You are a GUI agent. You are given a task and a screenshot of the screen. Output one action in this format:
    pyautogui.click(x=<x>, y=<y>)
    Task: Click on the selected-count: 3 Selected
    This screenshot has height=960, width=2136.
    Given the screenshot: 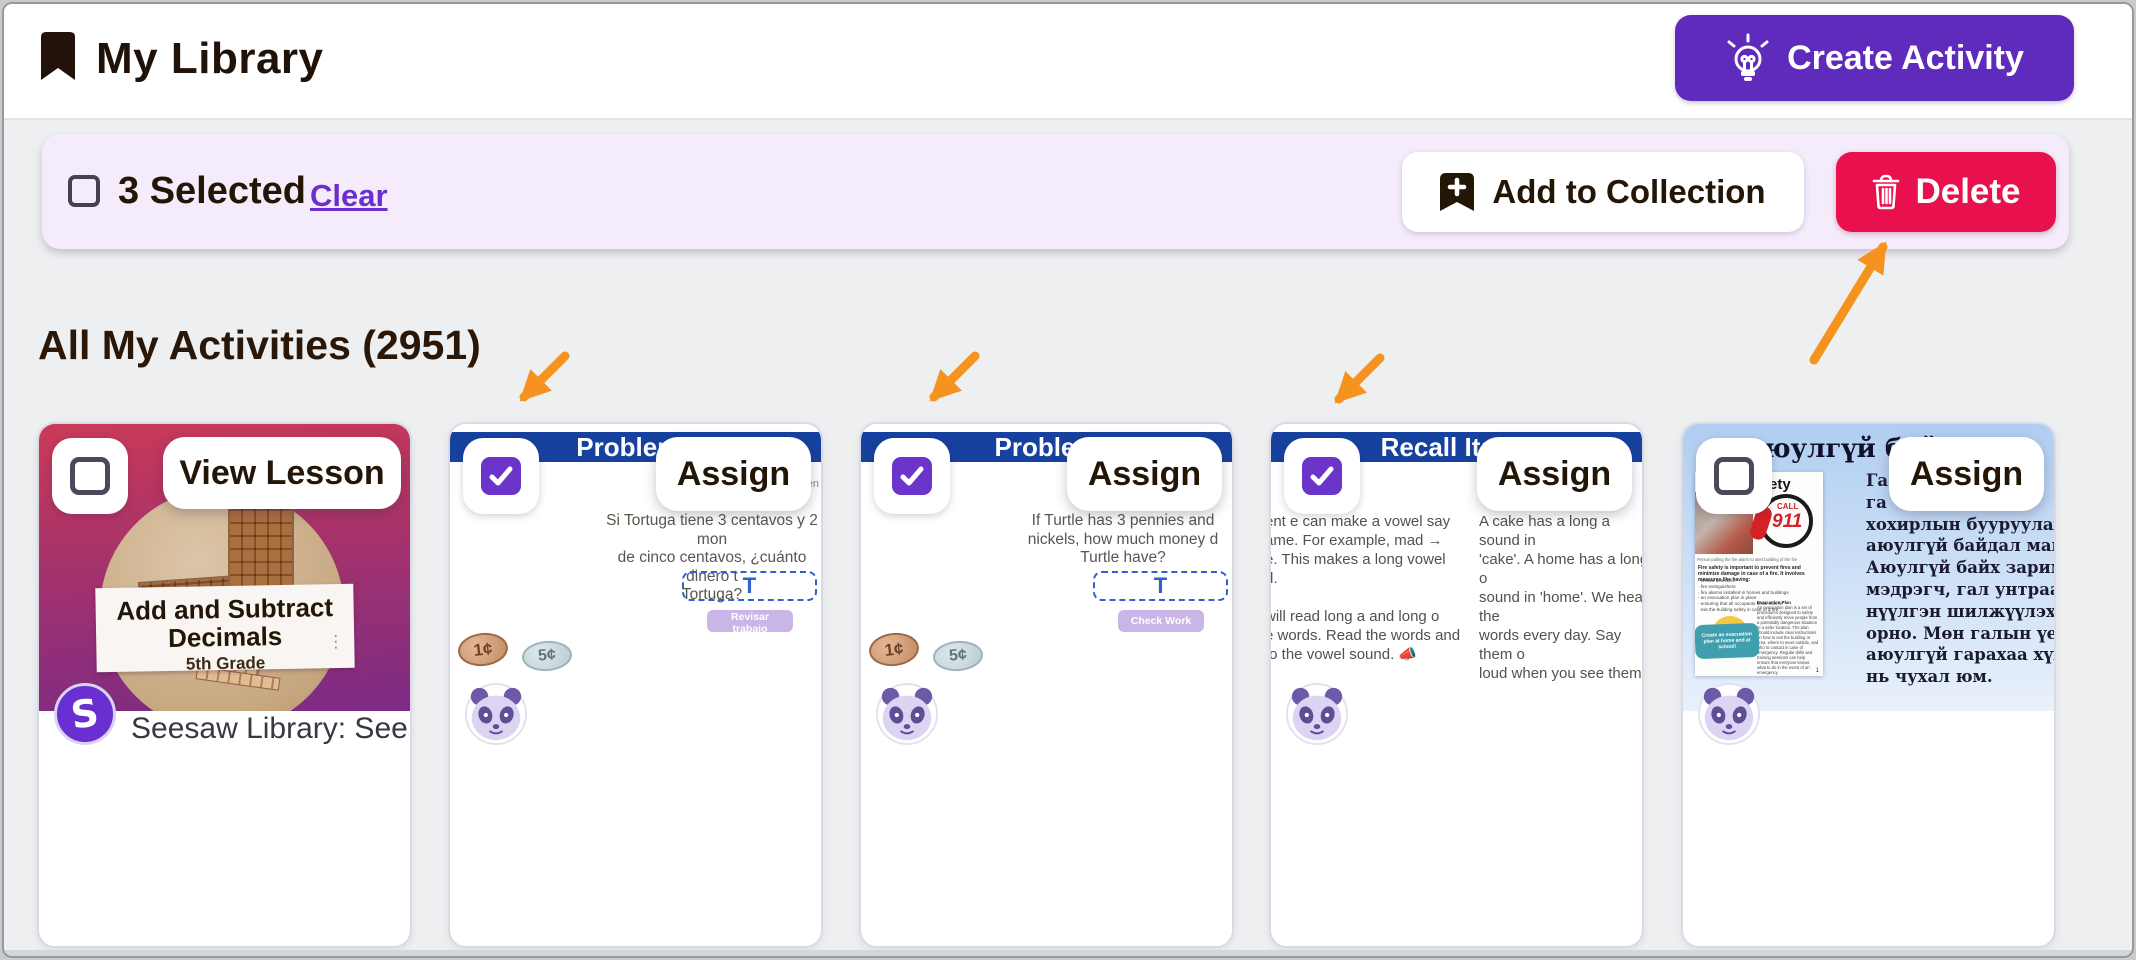 What is the action you would take?
    pyautogui.click(x=212, y=191)
    